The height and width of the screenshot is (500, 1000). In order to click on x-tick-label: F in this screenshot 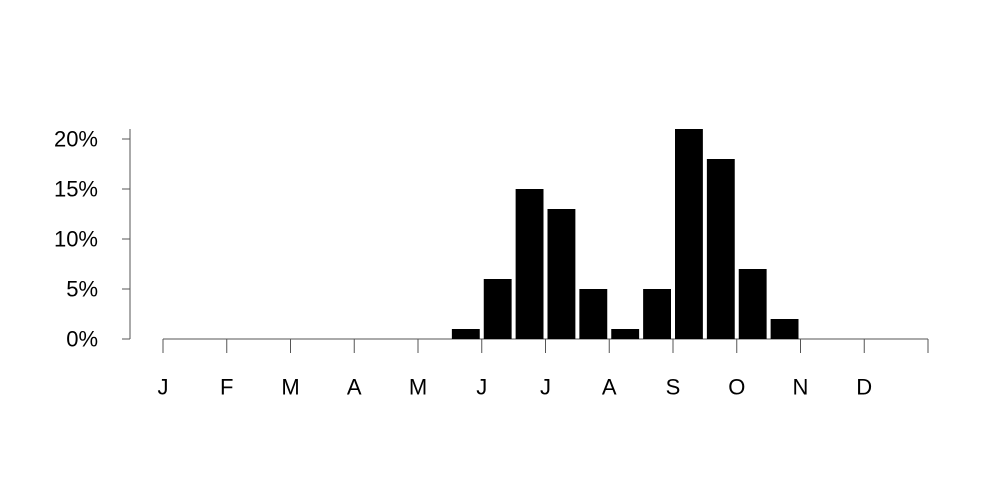, I will do `click(226, 387)`.